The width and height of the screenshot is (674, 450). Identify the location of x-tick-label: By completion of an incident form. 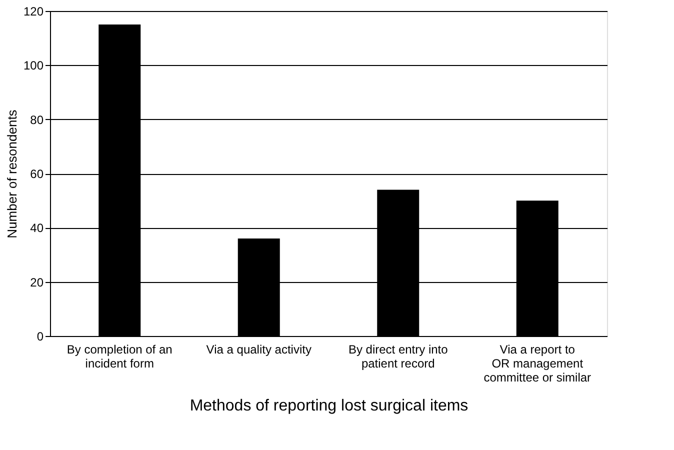
(119, 356).